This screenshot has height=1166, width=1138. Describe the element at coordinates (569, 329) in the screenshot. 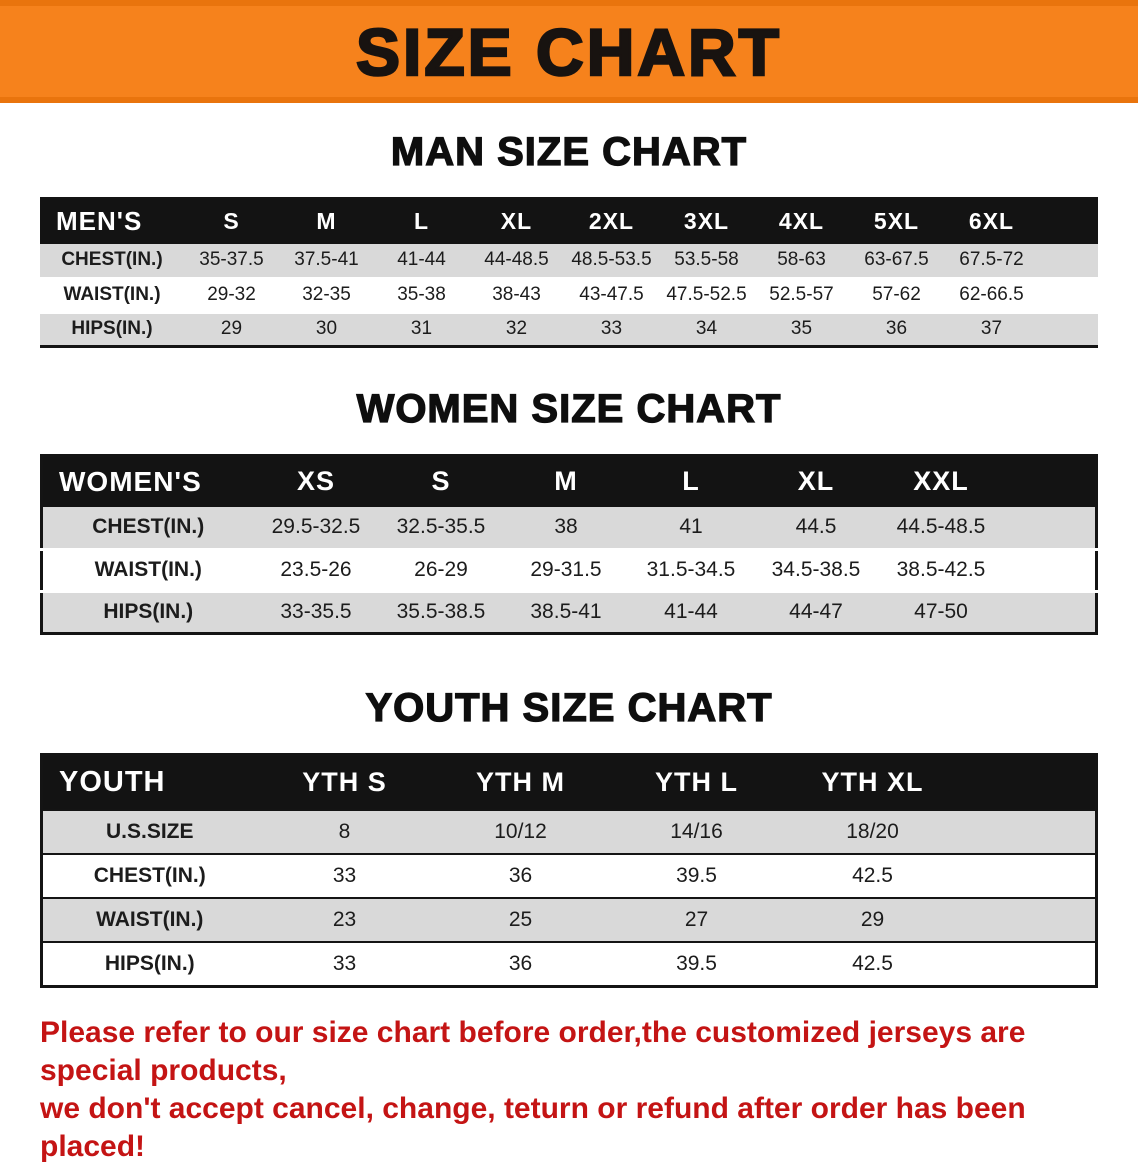

I see `measurement-row: HIPS(IN.) 29 30 31 32 33 34 35 36 37` at that location.